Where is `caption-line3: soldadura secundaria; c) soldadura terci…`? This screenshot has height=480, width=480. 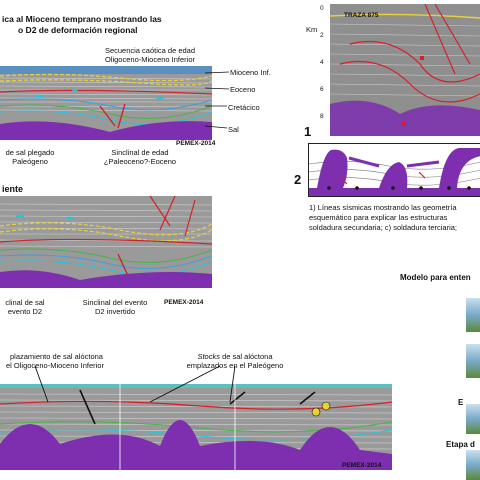 caption-line3: soldadura secundaria; c) soldadura terci… is located at coordinates (383, 227).